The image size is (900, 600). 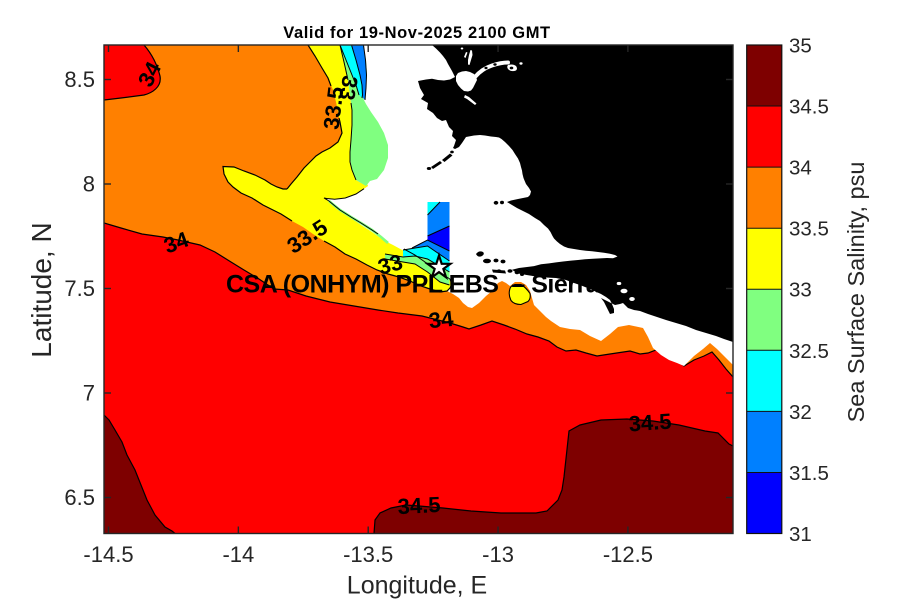 What do you see at coordinates (498, 554) in the screenshot?
I see `svg-text: -13` at bounding box center [498, 554].